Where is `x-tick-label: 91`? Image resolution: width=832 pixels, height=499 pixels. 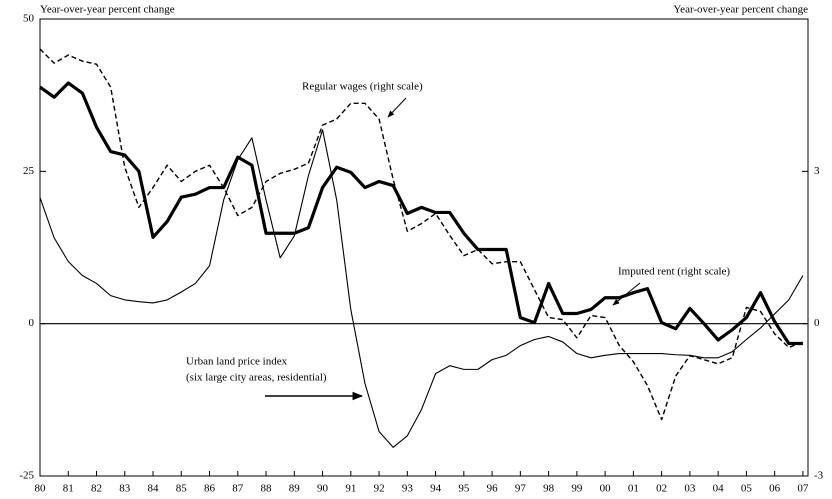
x-tick-label: 91 is located at coordinates (350, 489).